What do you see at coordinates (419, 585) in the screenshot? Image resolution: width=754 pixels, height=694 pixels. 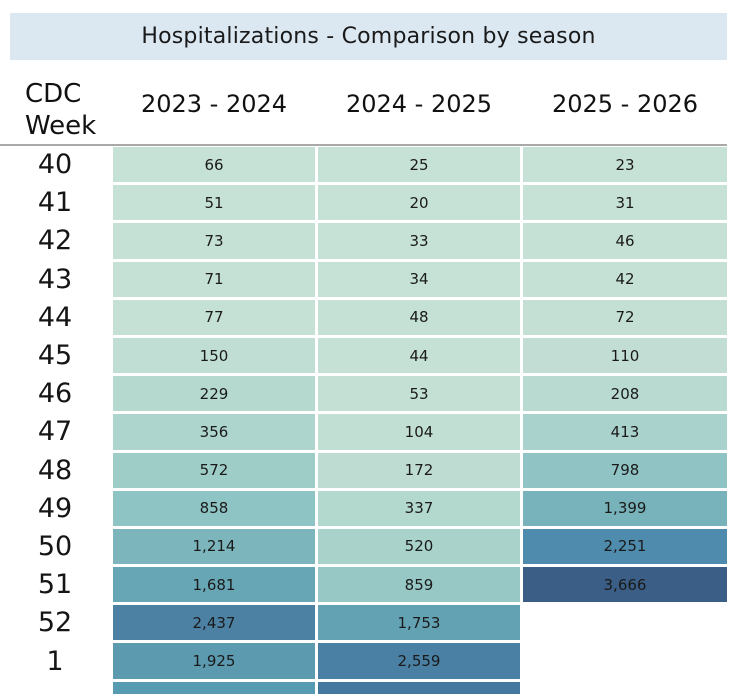 I see `value-cell: 859` at bounding box center [419, 585].